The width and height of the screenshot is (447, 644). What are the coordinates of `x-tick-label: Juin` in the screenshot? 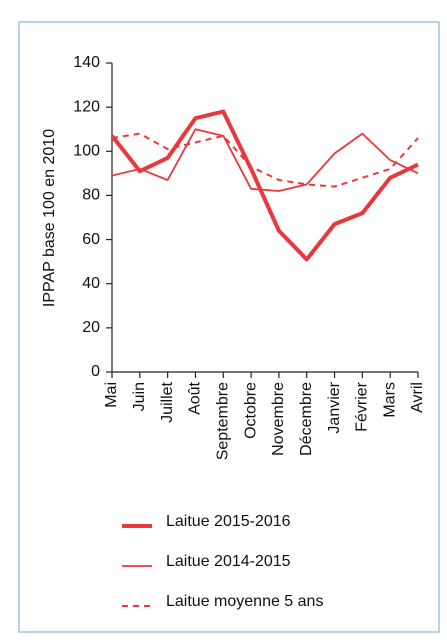 It's located at (139, 396).